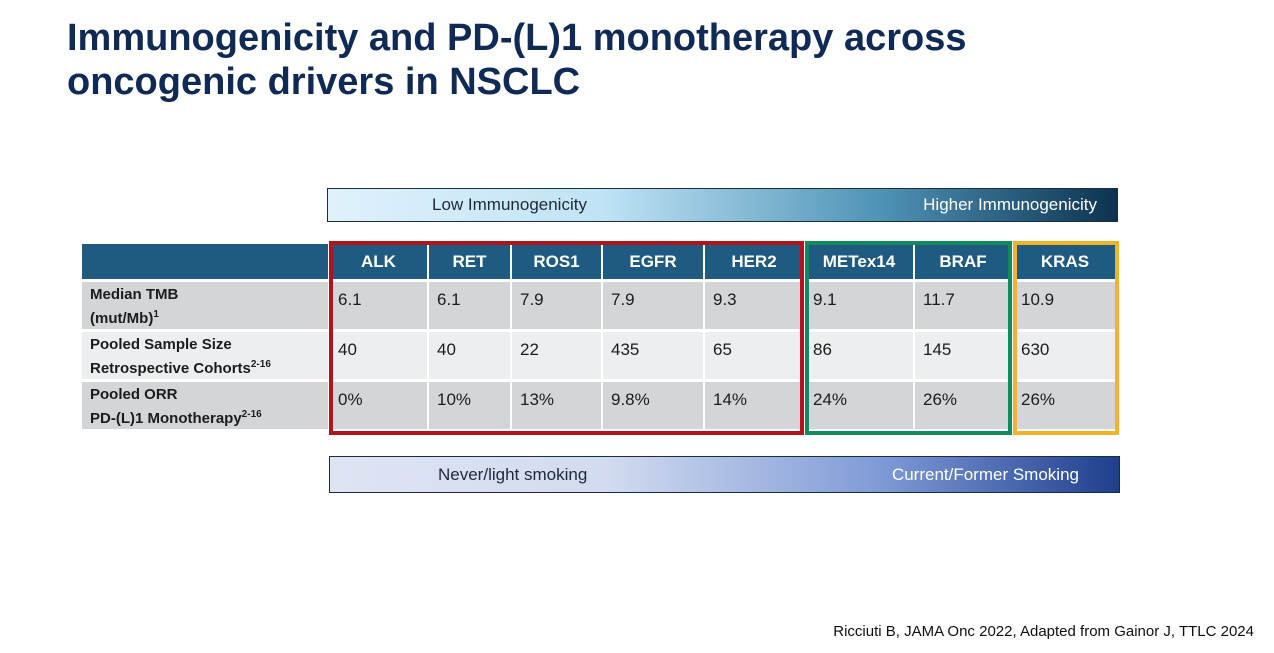  What do you see at coordinates (1064, 356) in the screenshot?
I see `table-cell: 630` at bounding box center [1064, 356].